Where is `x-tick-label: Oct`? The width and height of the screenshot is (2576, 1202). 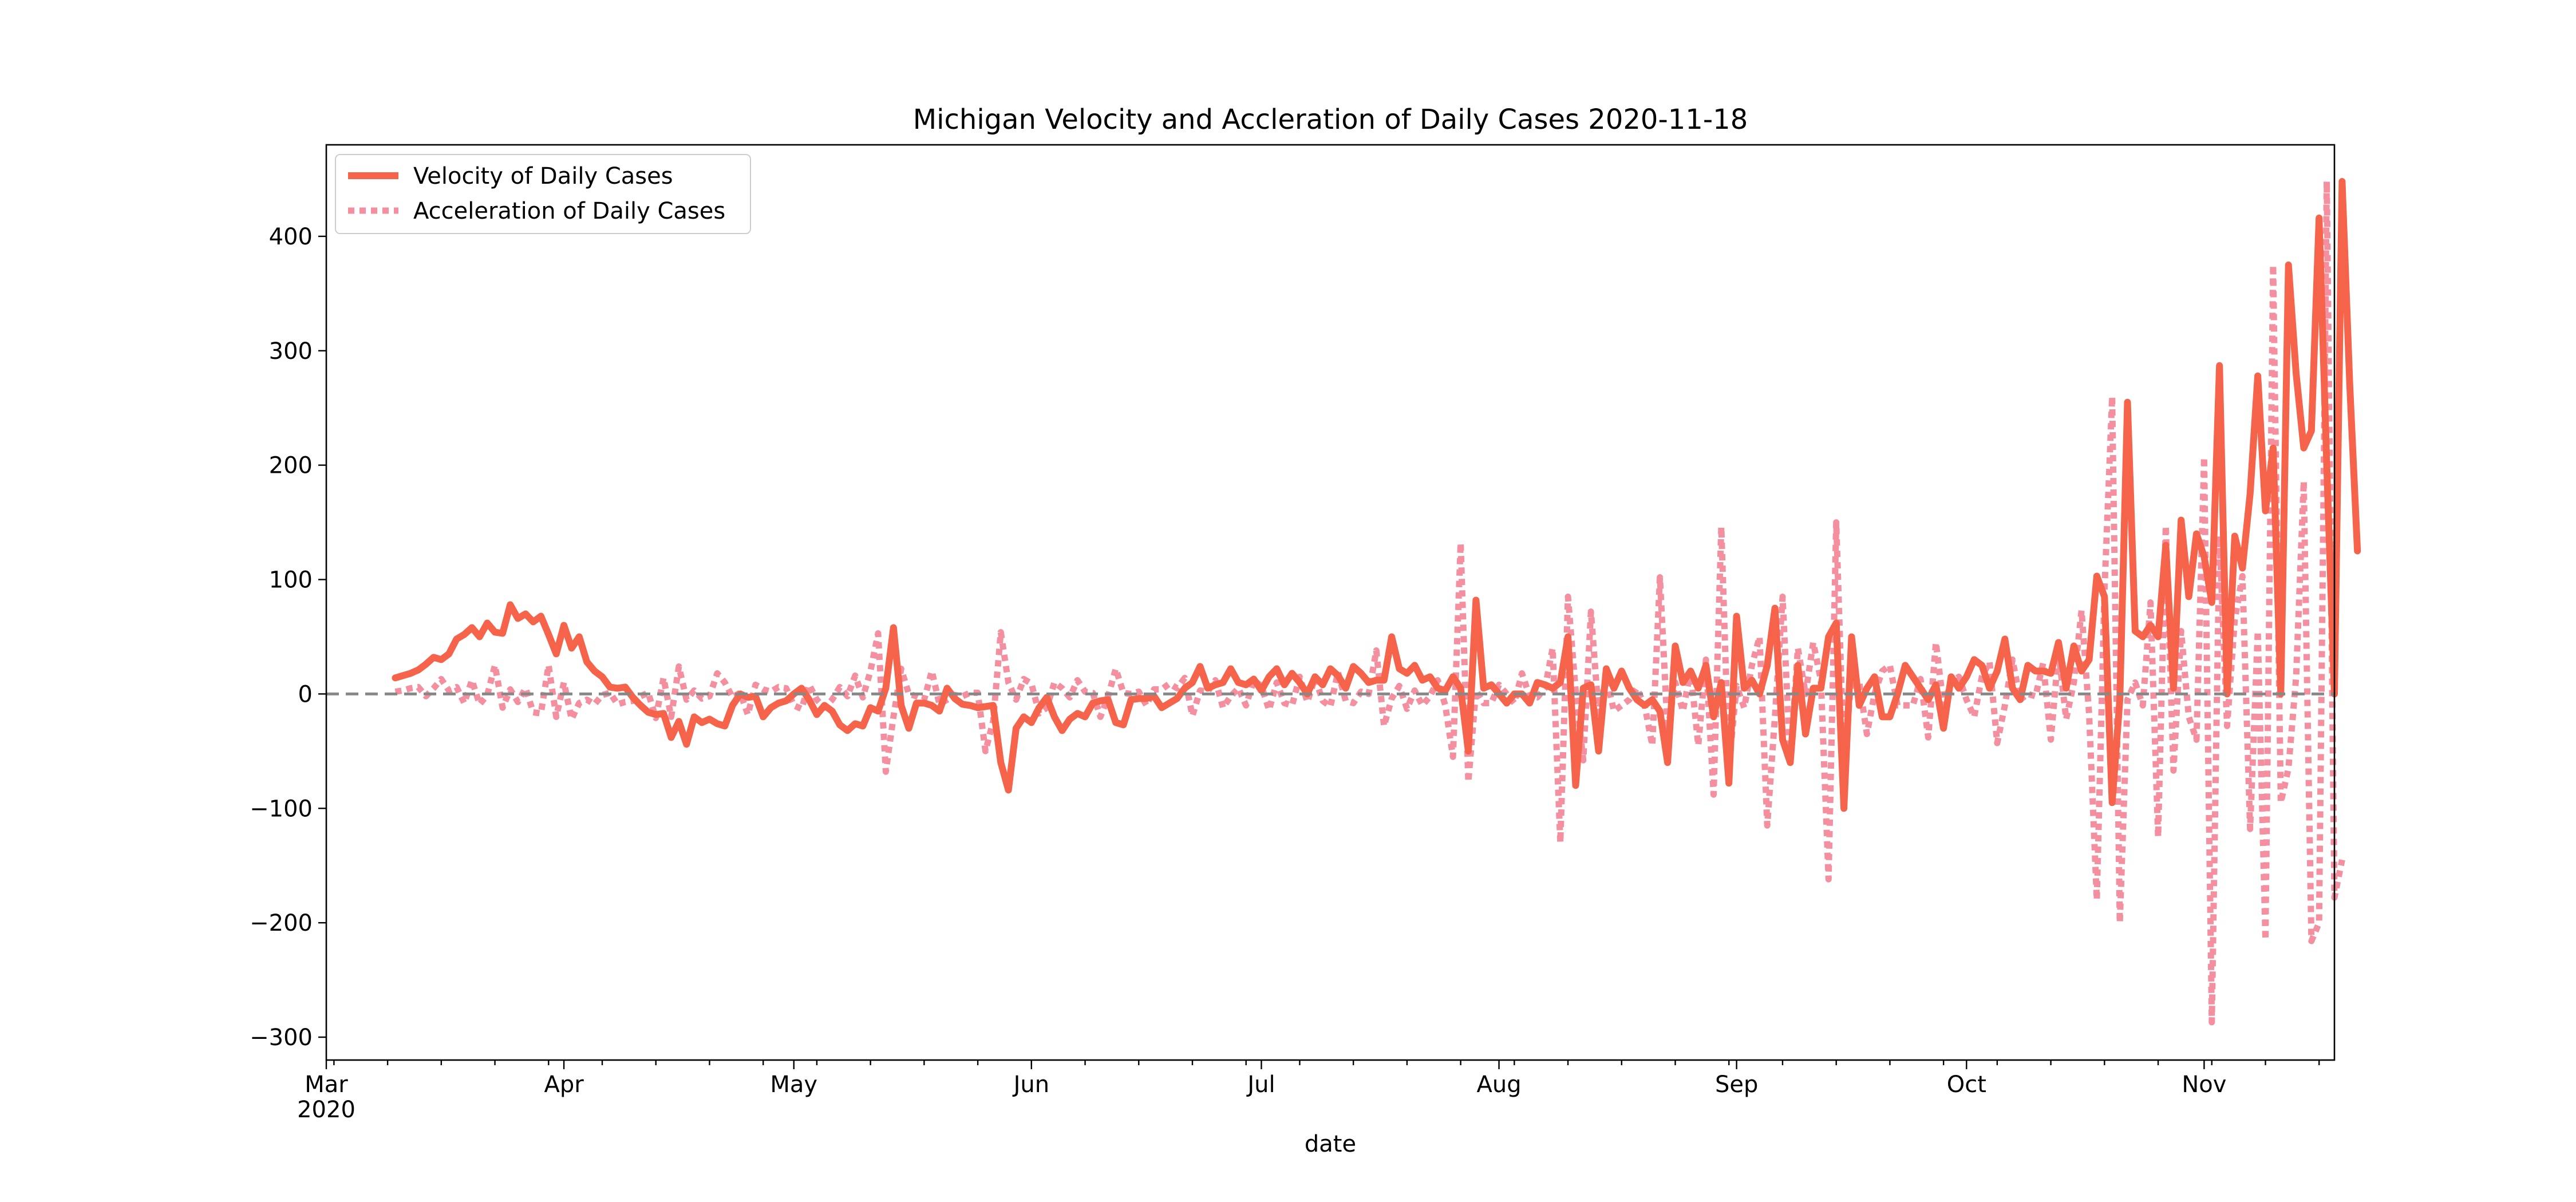
x-tick-label: Oct is located at coordinates (1966, 1085).